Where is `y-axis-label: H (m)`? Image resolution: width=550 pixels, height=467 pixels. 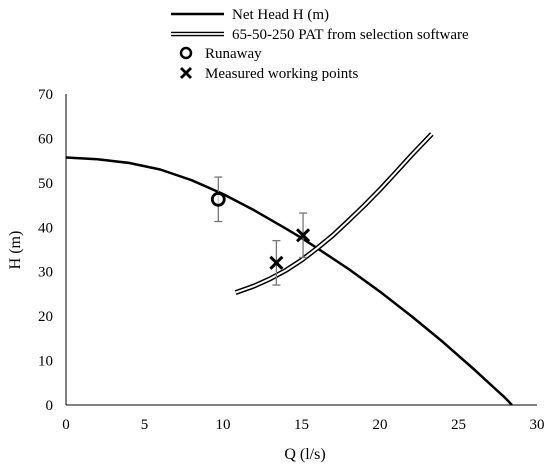
y-axis-label: H (m) is located at coordinates (15, 250).